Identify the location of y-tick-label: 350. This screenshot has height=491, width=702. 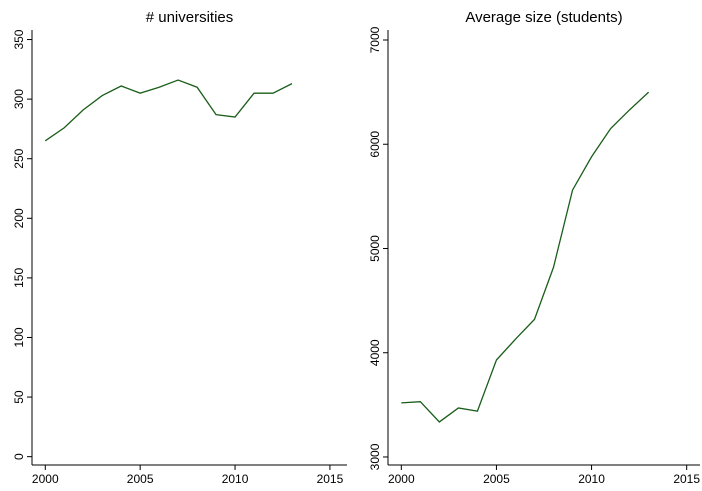
(19, 39).